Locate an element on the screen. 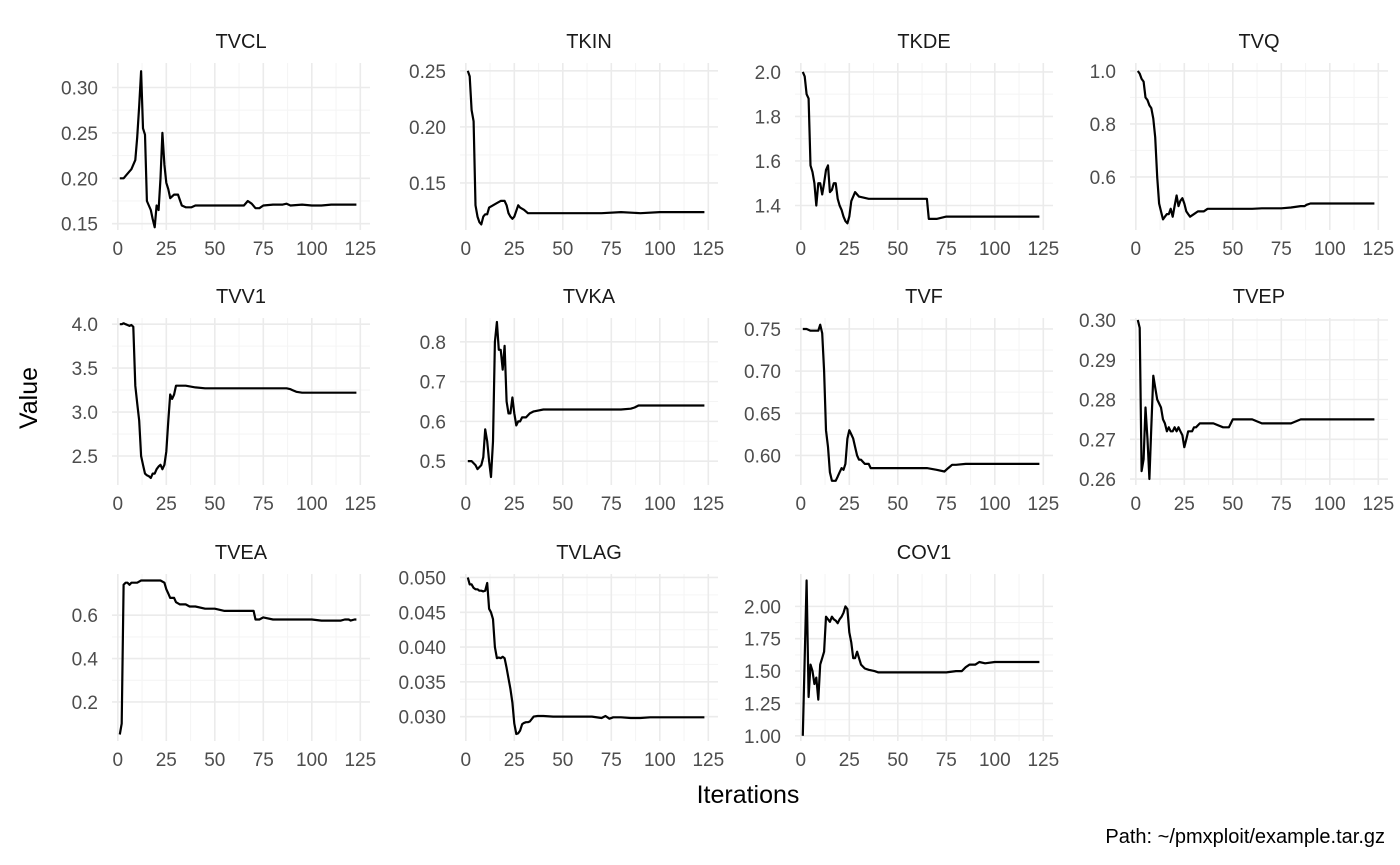 This screenshot has width=1400, height=865. y-tick-label: 0.15 is located at coordinates (427, 184).